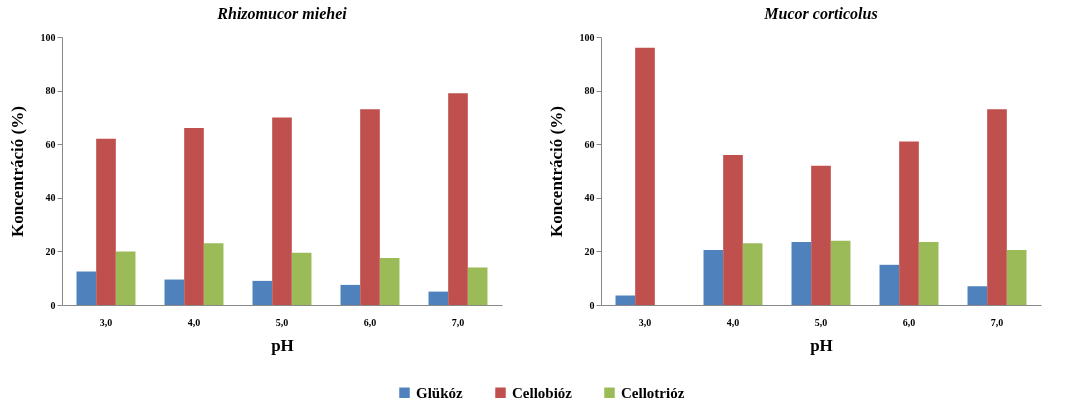 The image size is (1081, 403). Describe the element at coordinates (282, 13) in the screenshot. I see `chart-title: Rhizomucor miehei` at that location.